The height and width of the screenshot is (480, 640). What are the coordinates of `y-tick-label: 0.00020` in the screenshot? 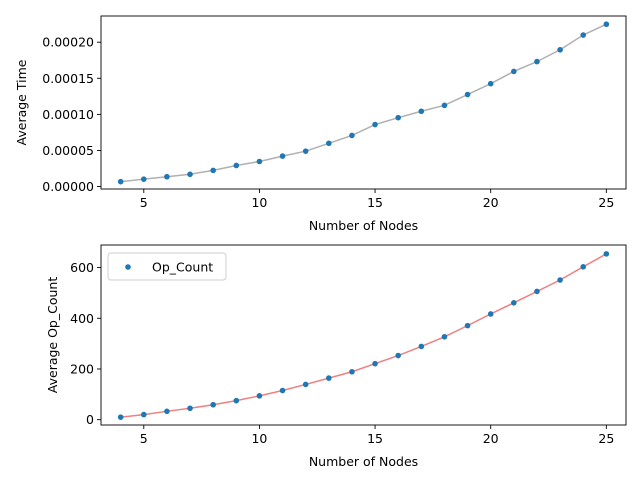 It's located at (68, 42).